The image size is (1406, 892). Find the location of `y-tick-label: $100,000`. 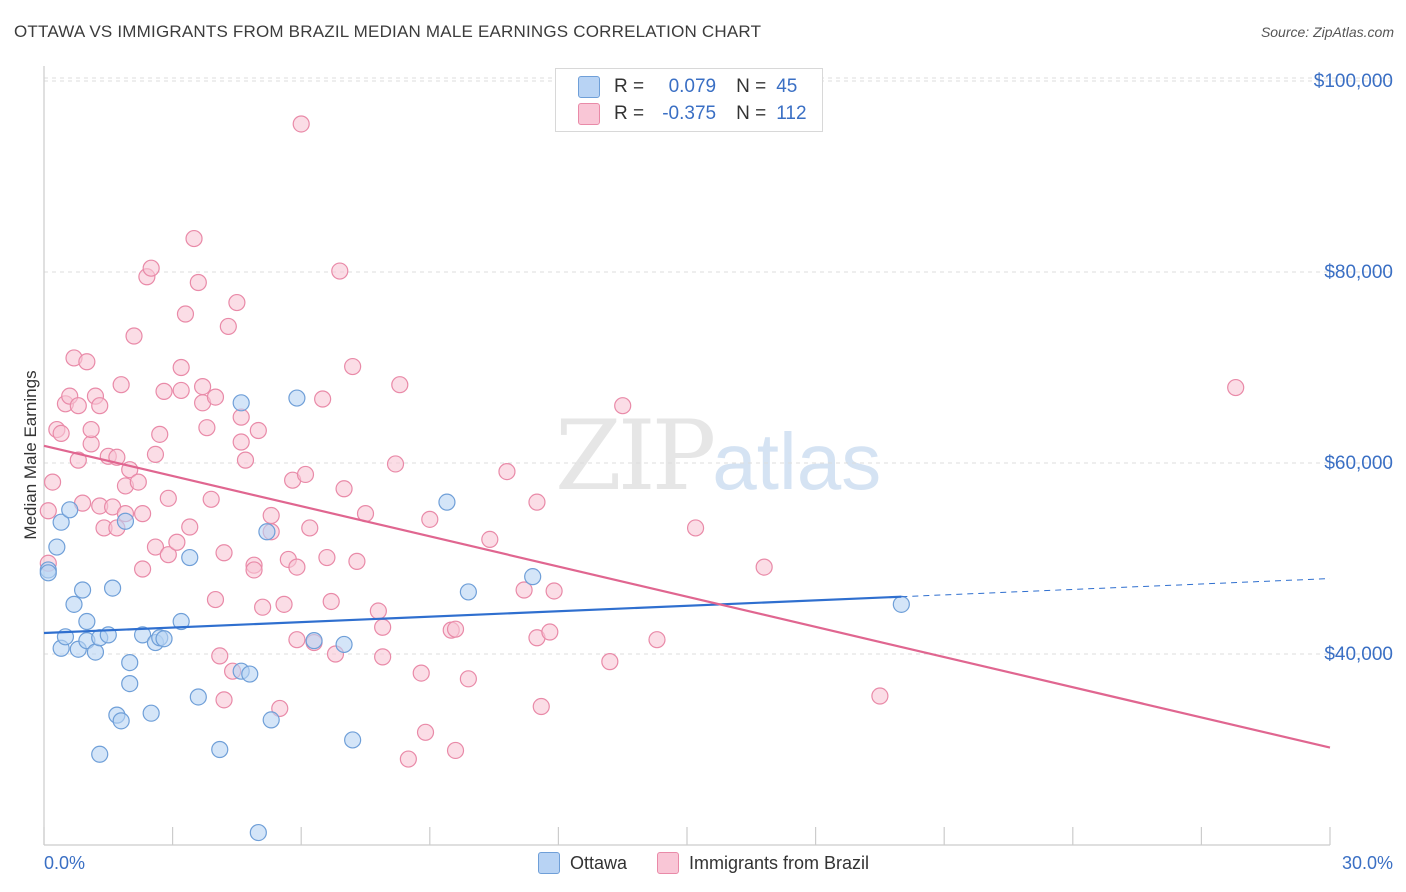

y-tick-label: $100,000 is located at coordinates (1353, 81).